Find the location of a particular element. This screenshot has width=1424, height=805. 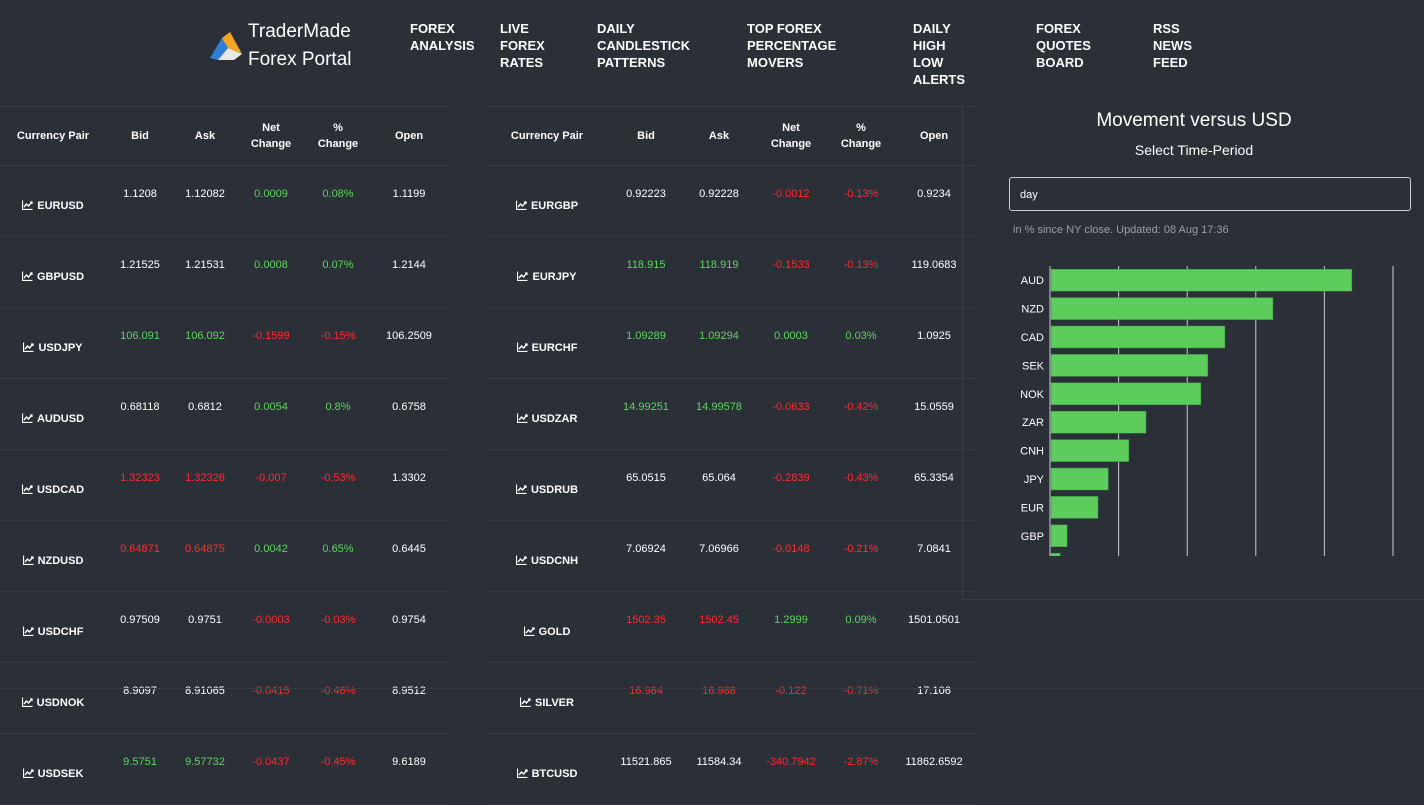

currency-pair-label: AUDUSD is located at coordinates (60, 419).